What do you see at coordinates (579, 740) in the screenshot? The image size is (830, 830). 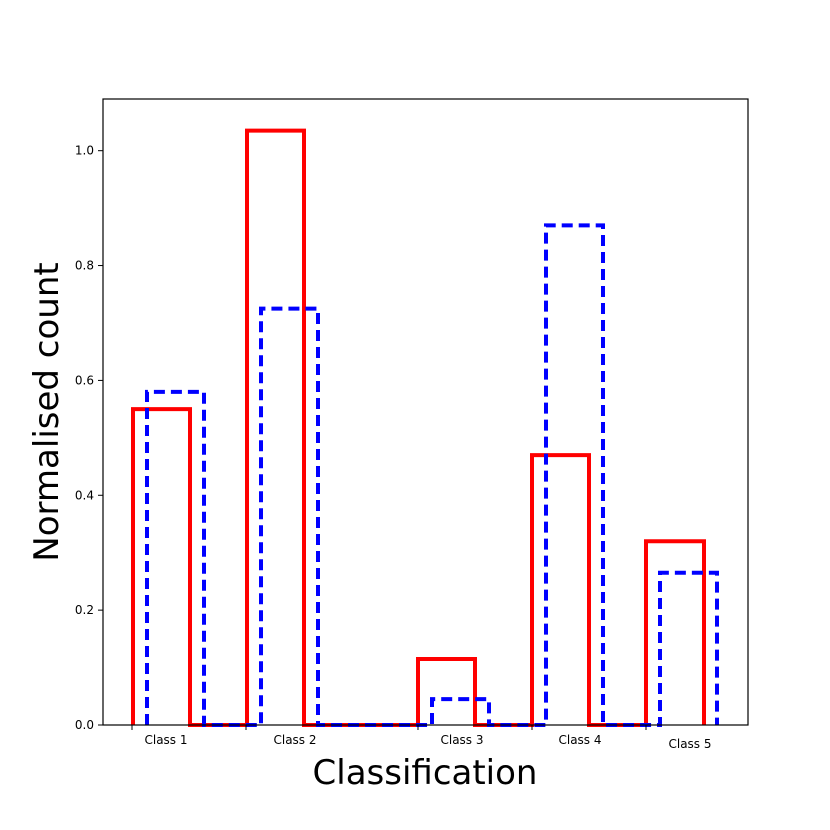 I see `x-tick-label: Class 4` at bounding box center [579, 740].